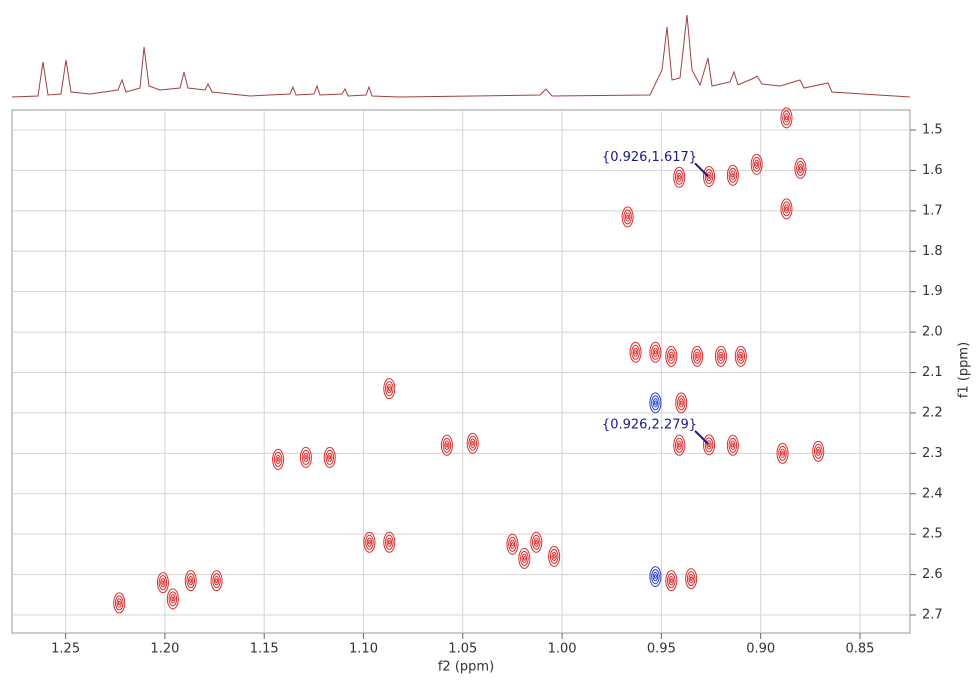  I want to click on y-tick-label: 1.8, so click(932, 251).